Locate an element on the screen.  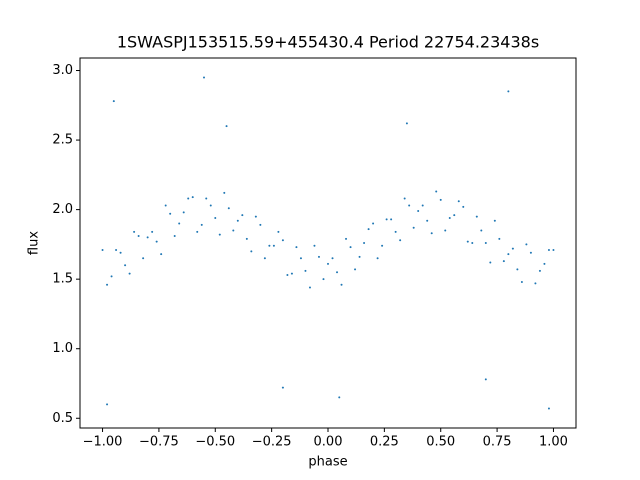
x-tick-label: 0.25 is located at coordinates (384, 442).